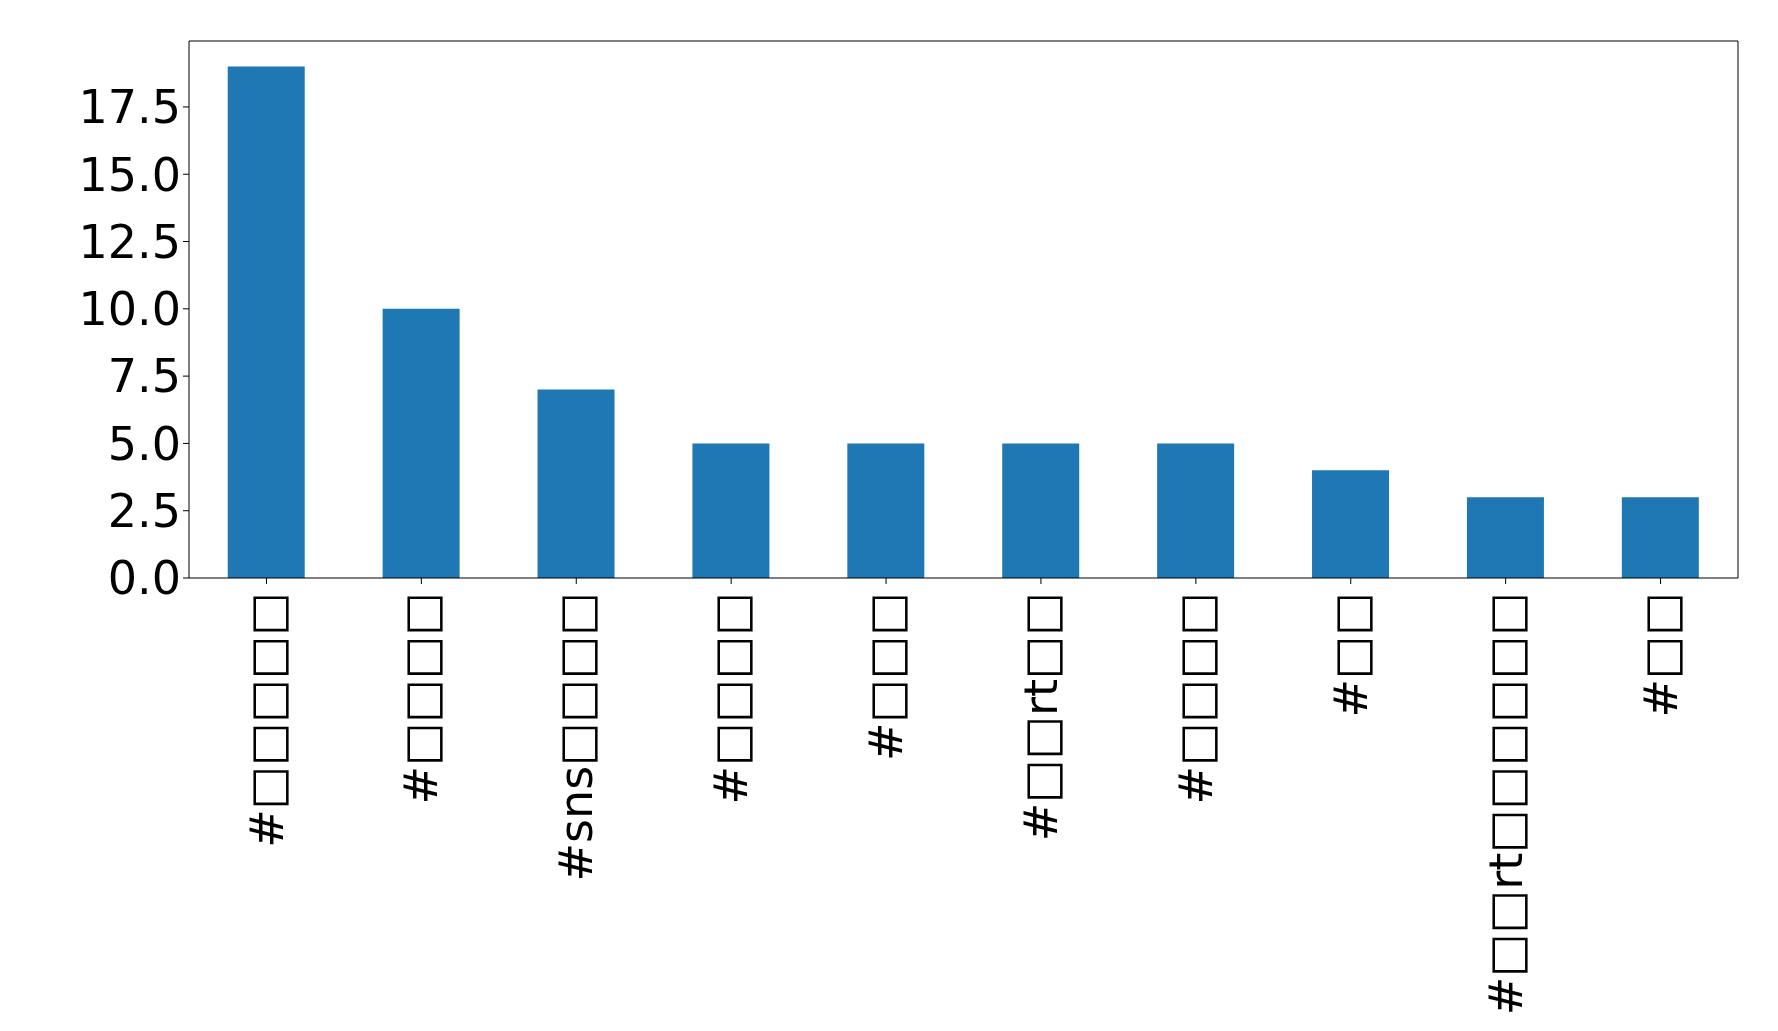 This screenshot has width=1778, height=1031. I want to click on x-tick-label: #sns□□□□, so click(576, 737).